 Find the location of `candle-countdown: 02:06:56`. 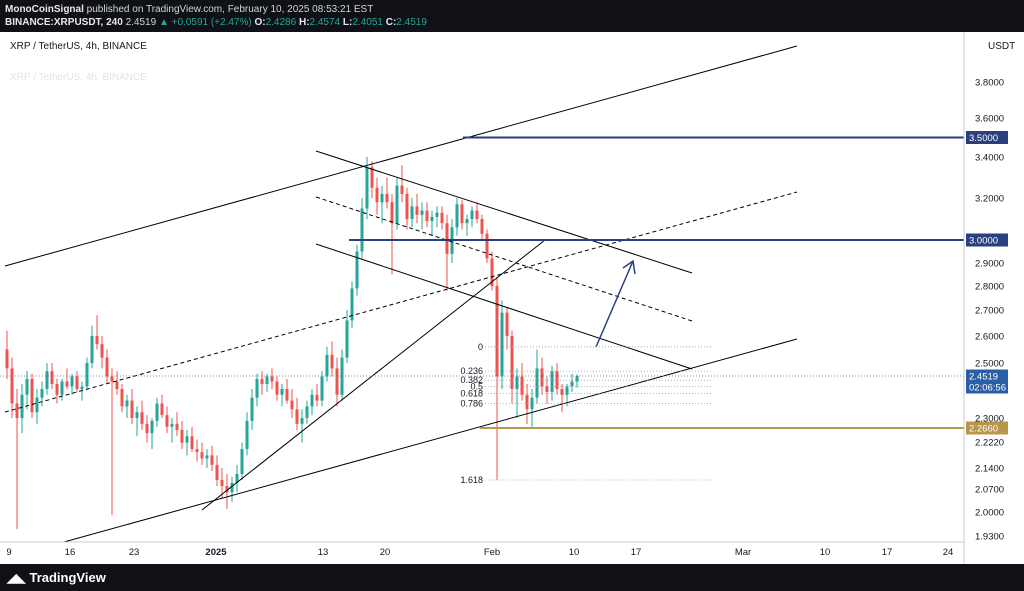

candle-countdown: 02:06:56 is located at coordinates (987, 388).